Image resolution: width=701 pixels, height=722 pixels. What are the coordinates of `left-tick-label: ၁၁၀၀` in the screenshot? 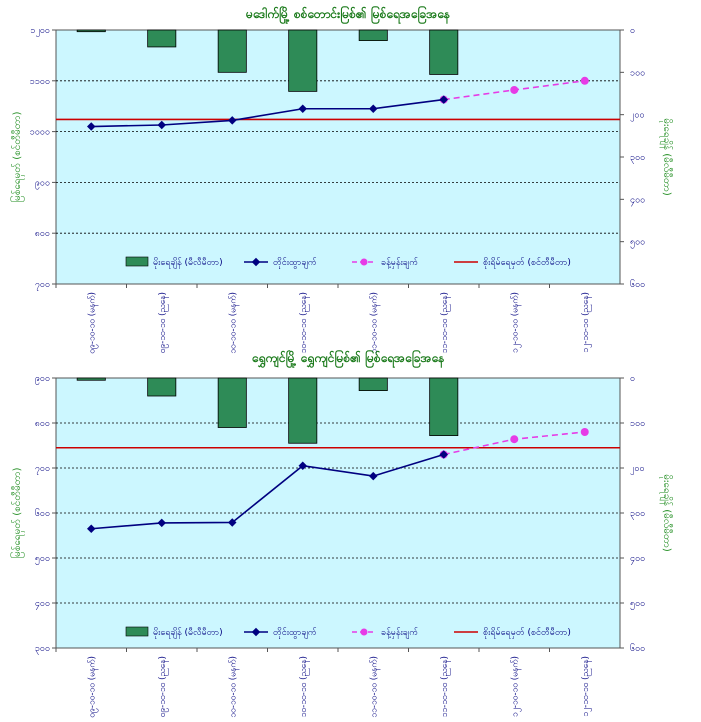 It's located at (40, 82).